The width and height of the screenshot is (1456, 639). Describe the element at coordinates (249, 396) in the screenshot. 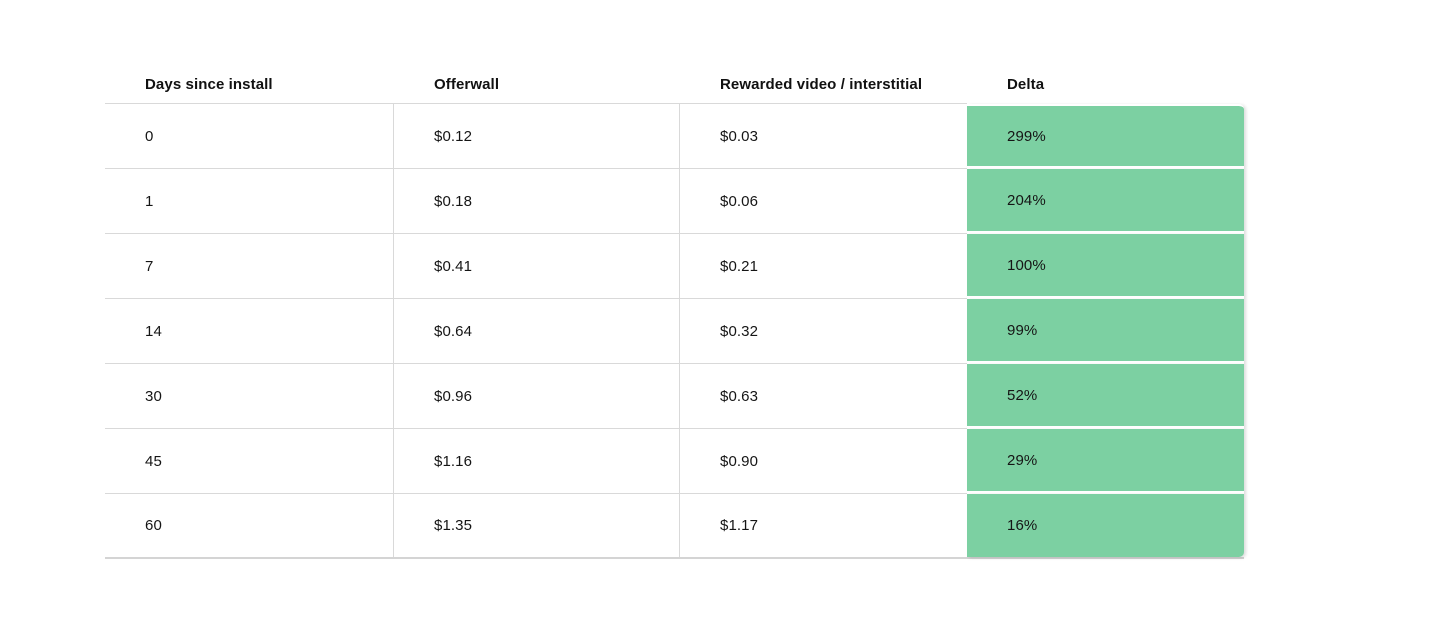

I see `cell-days: 30` at that location.